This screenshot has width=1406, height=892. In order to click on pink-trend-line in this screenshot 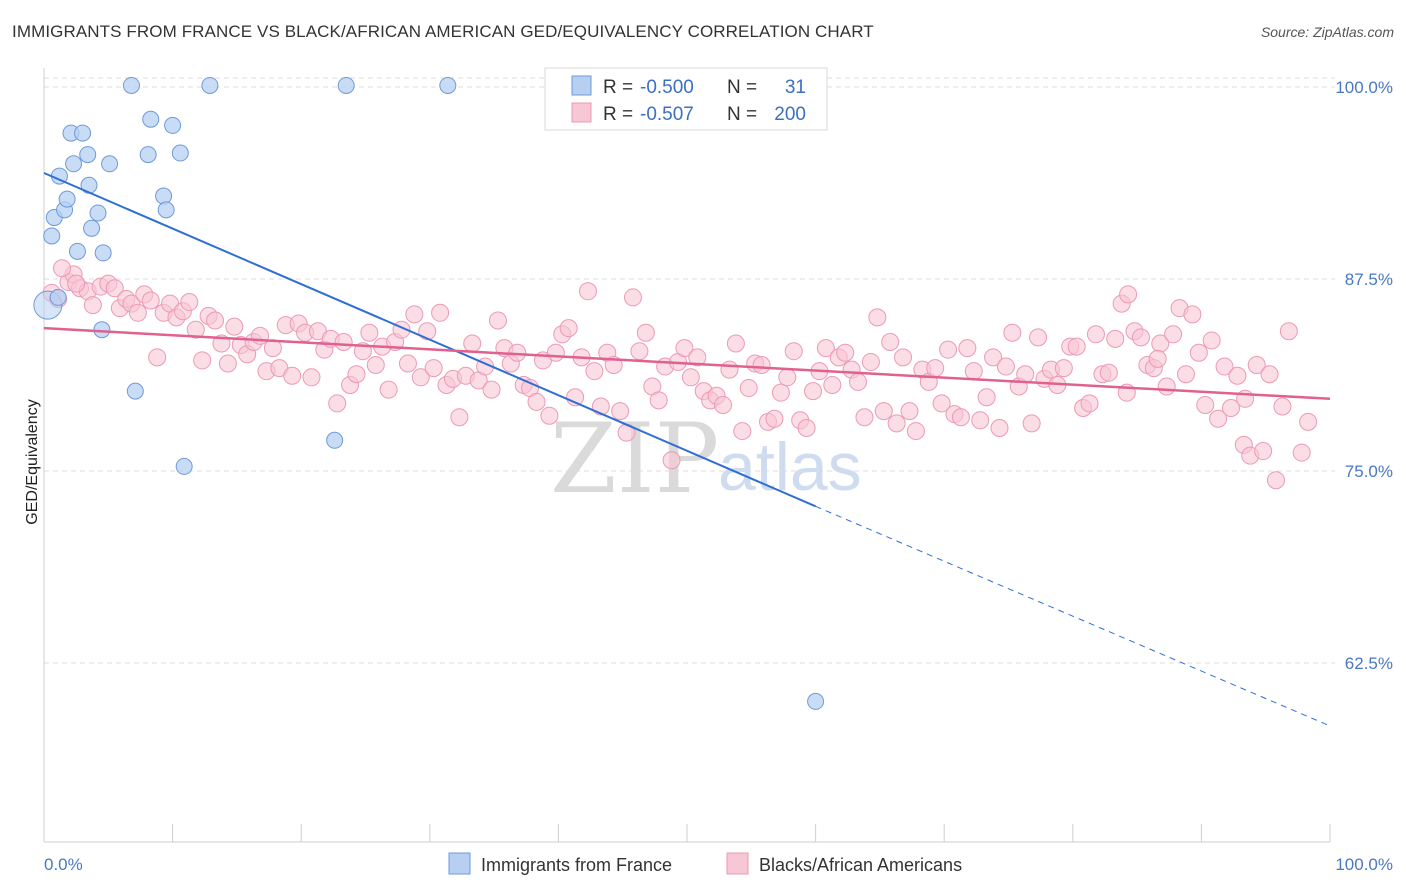, I will do `click(687, 363)`.